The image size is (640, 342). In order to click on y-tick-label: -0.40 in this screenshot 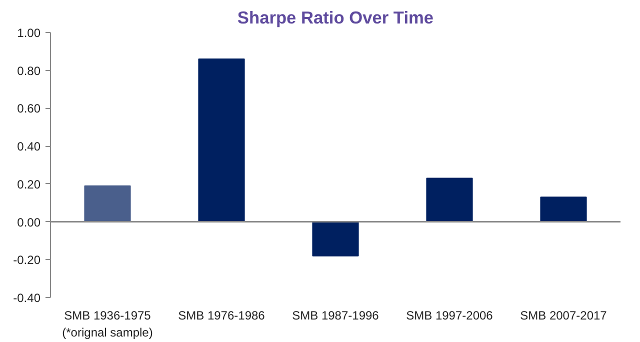, I will do `click(27, 298)`.